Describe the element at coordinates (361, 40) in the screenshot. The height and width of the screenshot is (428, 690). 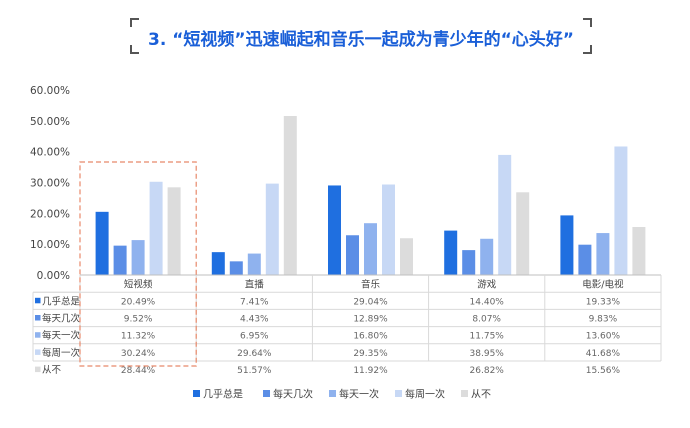
I see `page-title: 3. “短视频”迅速崛起和音乐一起成为青少年的“心头好”` at that location.